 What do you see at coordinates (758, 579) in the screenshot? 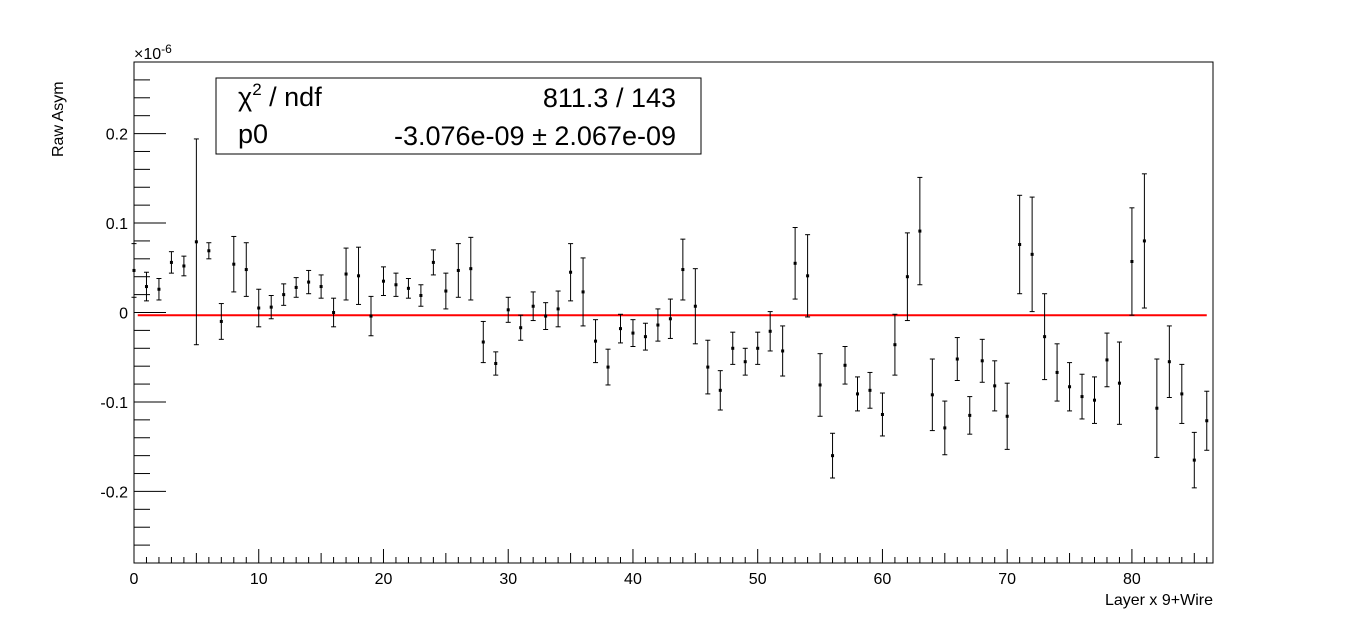
I see `x-tick-label: 50` at bounding box center [758, 579].